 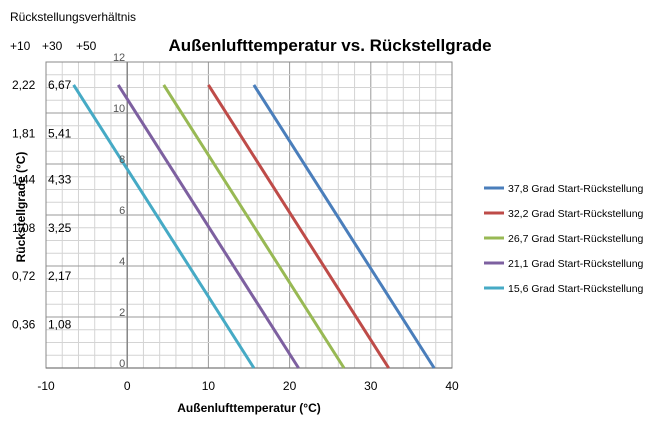 I want to click on y-tick-label: 4, so click(x=122, y=262).